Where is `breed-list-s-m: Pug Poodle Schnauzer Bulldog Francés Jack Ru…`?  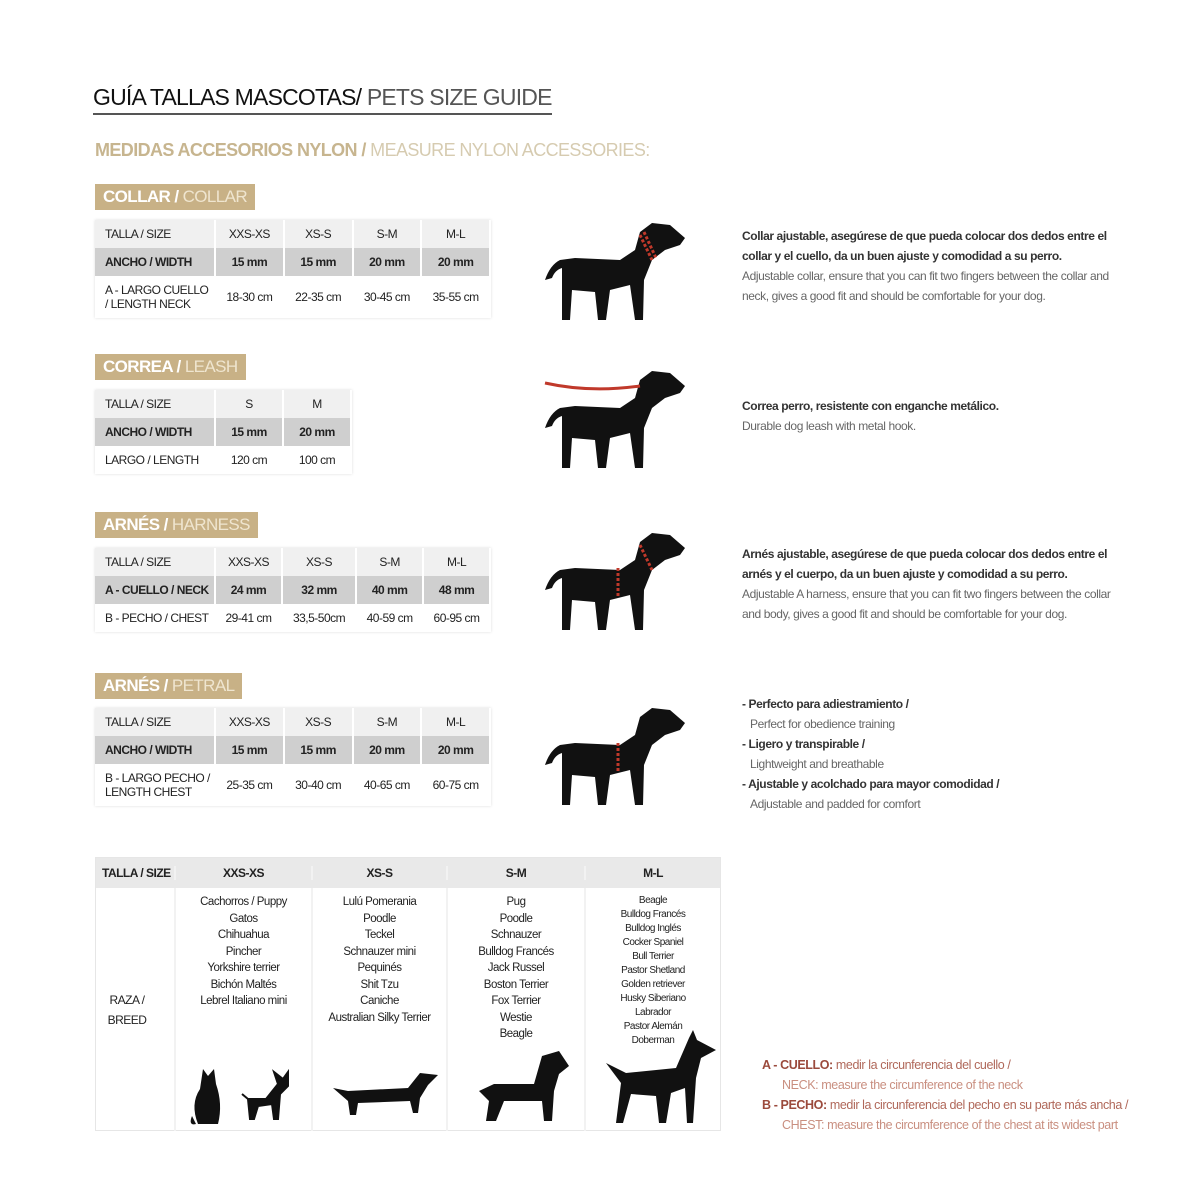 breed-list-s-m: Pug Poodle Schnauzer Bulldog Francés Jack Ru… is located at coordinates (517, 1009).